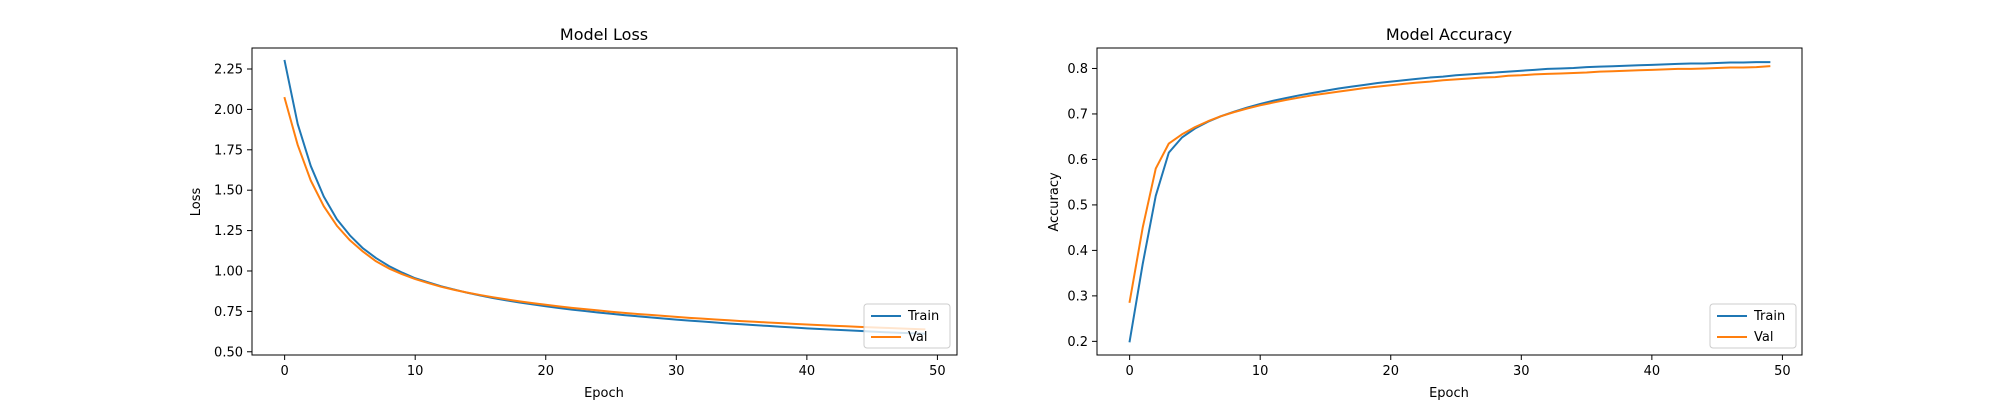 Image resolution: width=2000 pixels, height=400 pixels. Describe the element at coordinates (604, 393) in the screenshot. I see `loss-x-axis-label: Epoch` at that location.